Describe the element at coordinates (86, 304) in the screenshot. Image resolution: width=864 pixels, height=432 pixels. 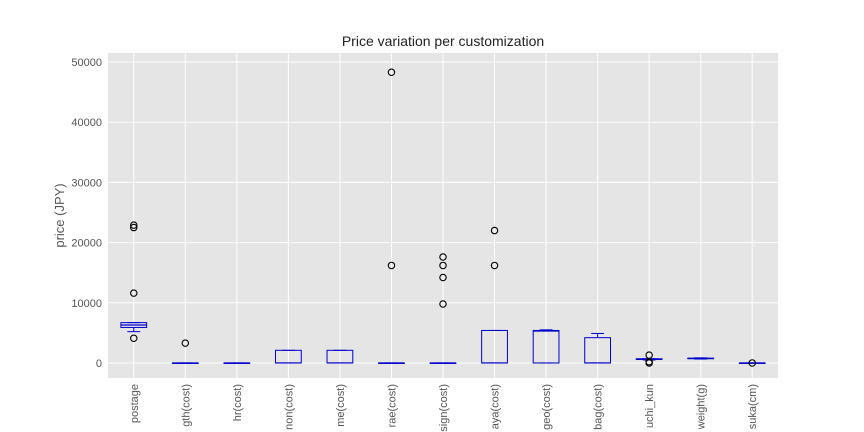
I see `y-tick-label: 10000` at that location.